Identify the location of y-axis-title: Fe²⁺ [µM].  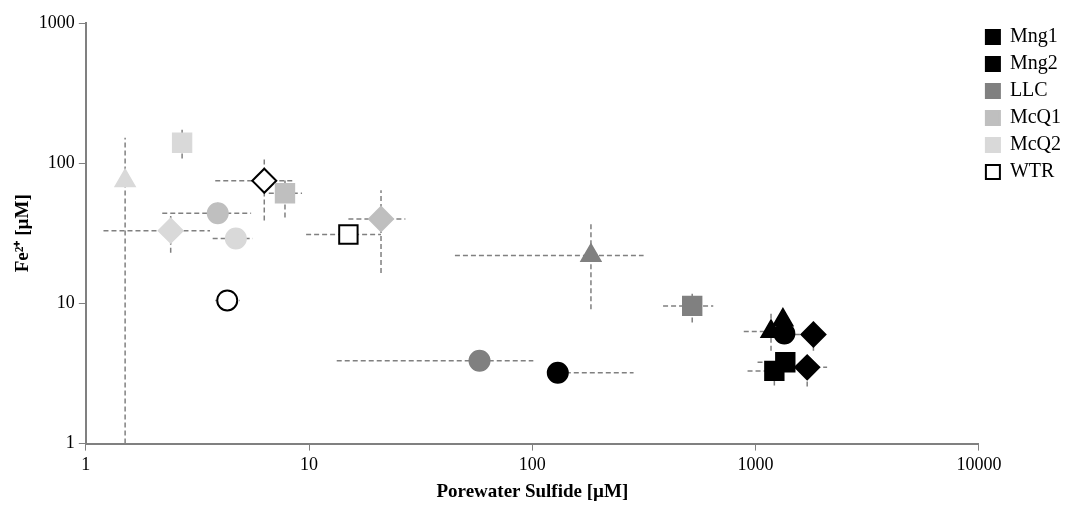
(22, 233).